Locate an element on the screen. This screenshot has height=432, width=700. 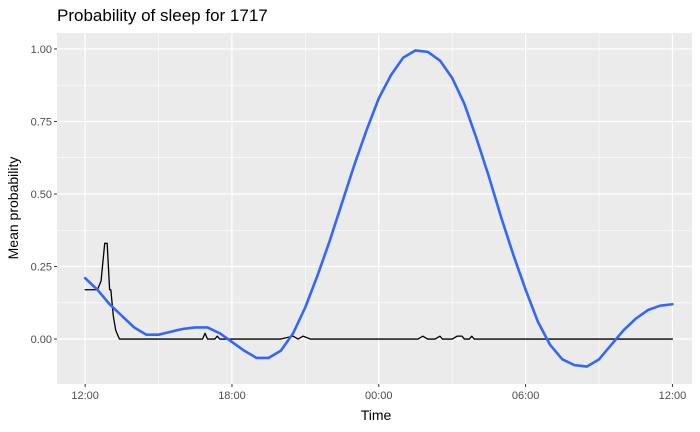
y-tick-label: 0.00 is located at coordinates (41, 340).